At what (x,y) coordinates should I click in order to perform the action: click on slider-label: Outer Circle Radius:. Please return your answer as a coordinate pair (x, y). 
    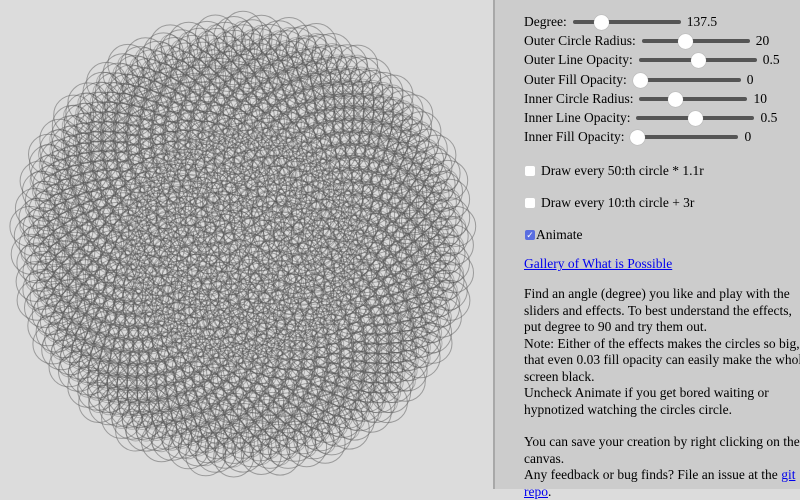
    Looking at the image, I should click on (580, 40).